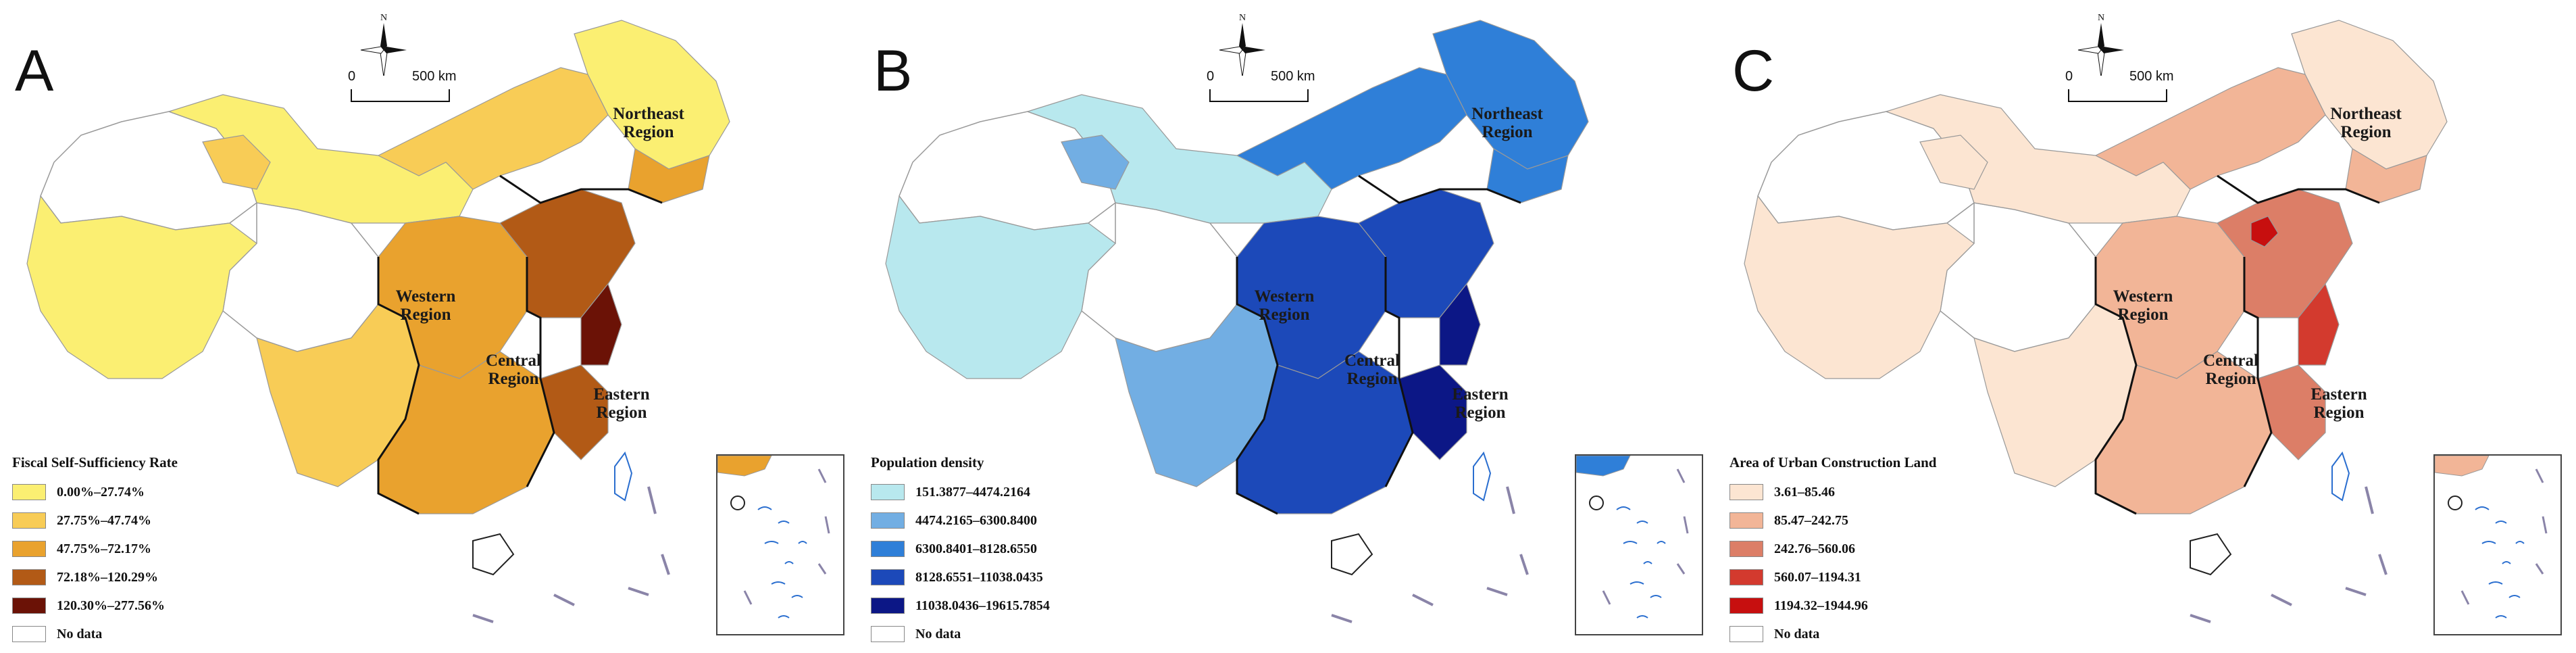 This screenshot has height=653, width=2576. Describe the element at coordinates (104, 520) in the screenshot. I see `legend-label: 27.75%–47.74%` at that location.